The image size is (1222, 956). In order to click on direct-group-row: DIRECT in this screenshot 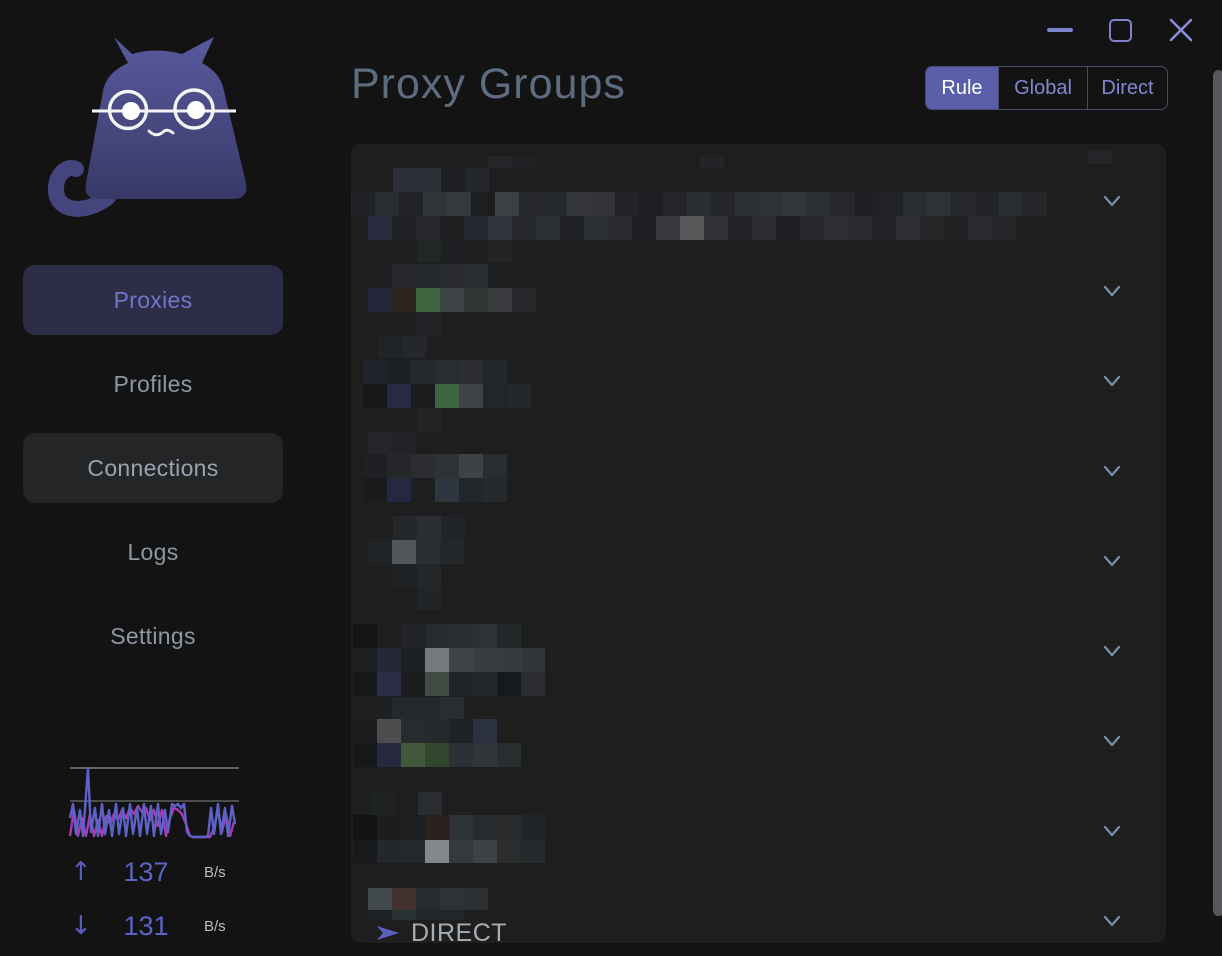, I will do `click(441, 930)`.